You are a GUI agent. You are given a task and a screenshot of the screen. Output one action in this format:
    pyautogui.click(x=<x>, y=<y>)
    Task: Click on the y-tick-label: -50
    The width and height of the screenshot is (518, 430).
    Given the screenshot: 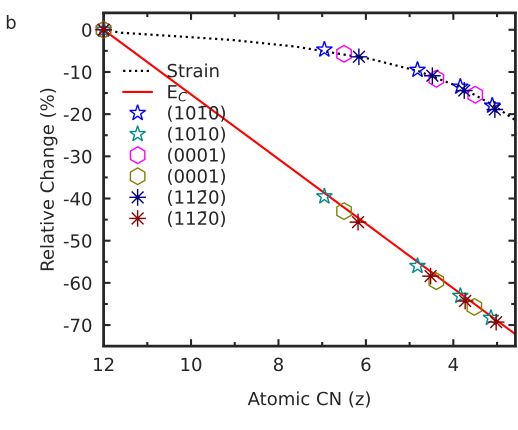 What is the action you would take?
    pyautogui.click(x=78, y=241)
    